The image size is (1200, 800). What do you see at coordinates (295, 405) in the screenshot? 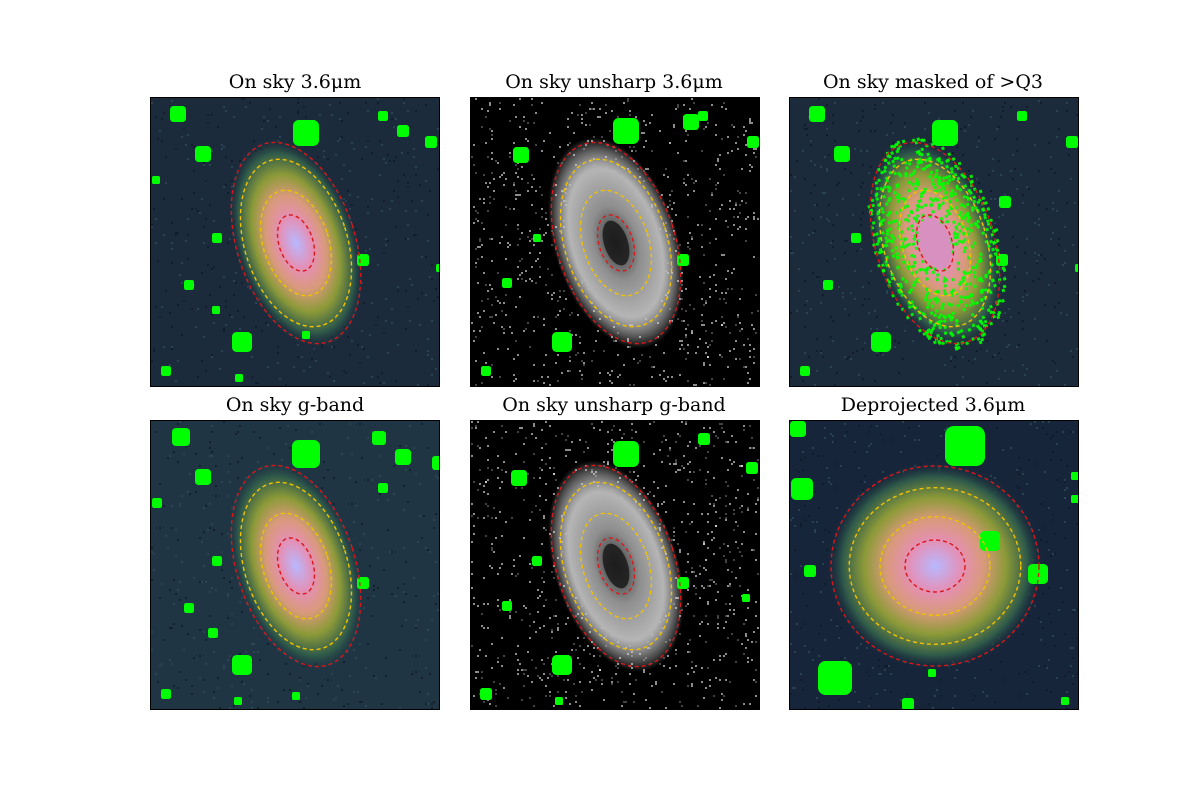
I see `panel-title-4: On sky g-band` at bounding box center [295, 405].